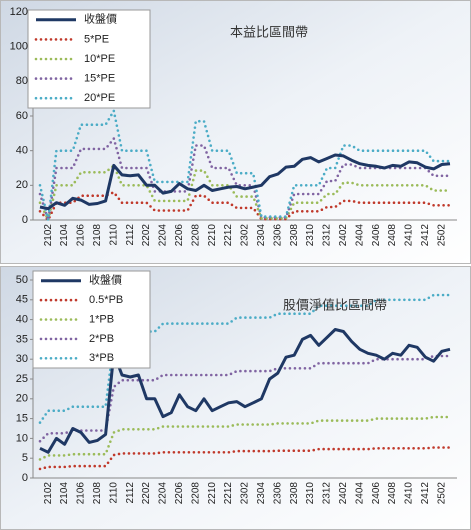 The height and width of the screenshot is (530, 471). What do you see at coordinates (22, 116) in the screenshot?
I see `y-tick-label: 60` at bounding box center [22, 116].